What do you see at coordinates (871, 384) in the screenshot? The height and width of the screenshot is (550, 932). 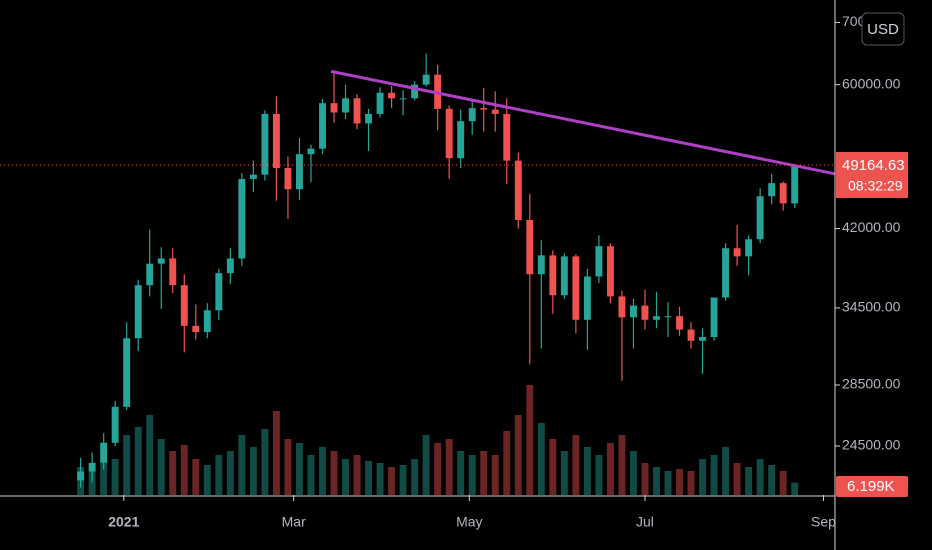 I see `y-tick-label: 28500.00` at bounding box center [871, 384].